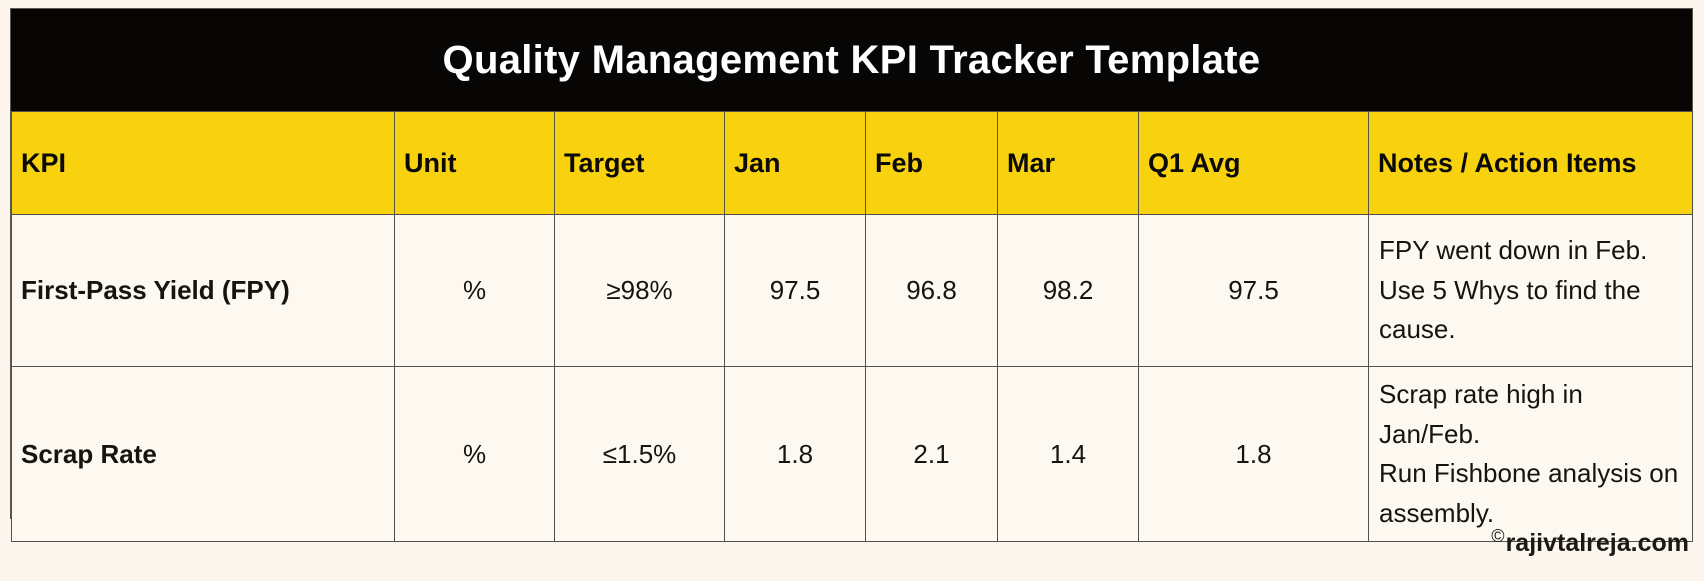 This screenshot has height=581, width=1704. What do you see at coordinates (931, 454) in the screenshot?
I see `cell-feb: 2.1` at bounding box center [931, 454].